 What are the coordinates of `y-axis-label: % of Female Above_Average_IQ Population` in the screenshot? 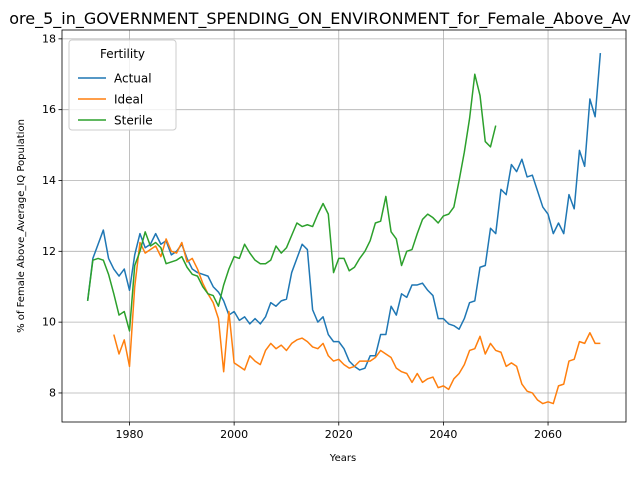 It's located at (21, 226).